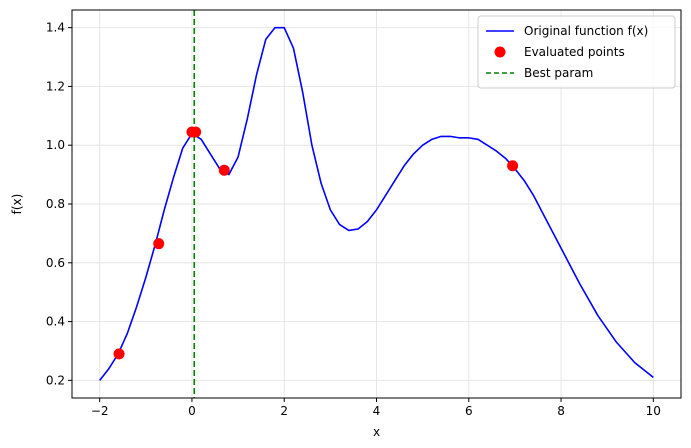 The image size is (691, 448). What do you see at coordinates (653, 411) in the screenshot?
I see `x-tick-label: 10` at bounding box center [653, 411].